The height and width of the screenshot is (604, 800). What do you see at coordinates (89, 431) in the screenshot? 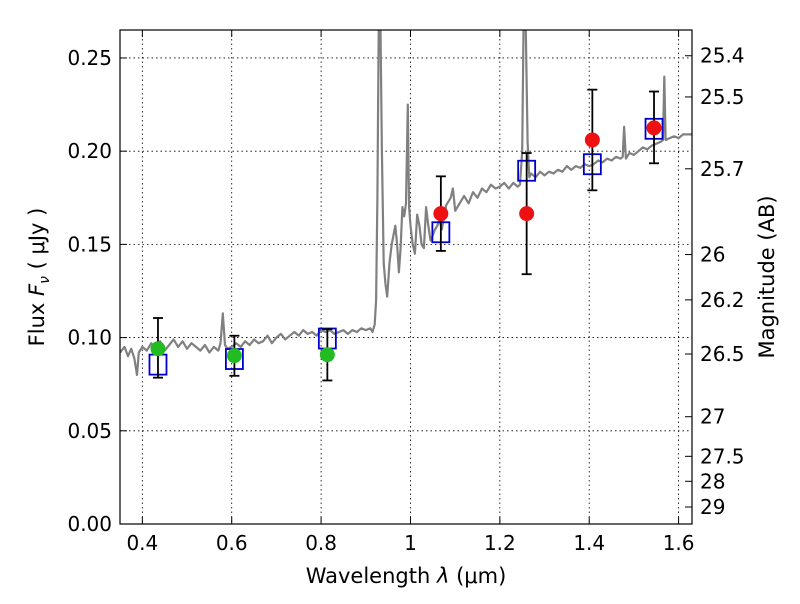
I see `y-tick-label: 0.05` at bounding box center [89, 431].